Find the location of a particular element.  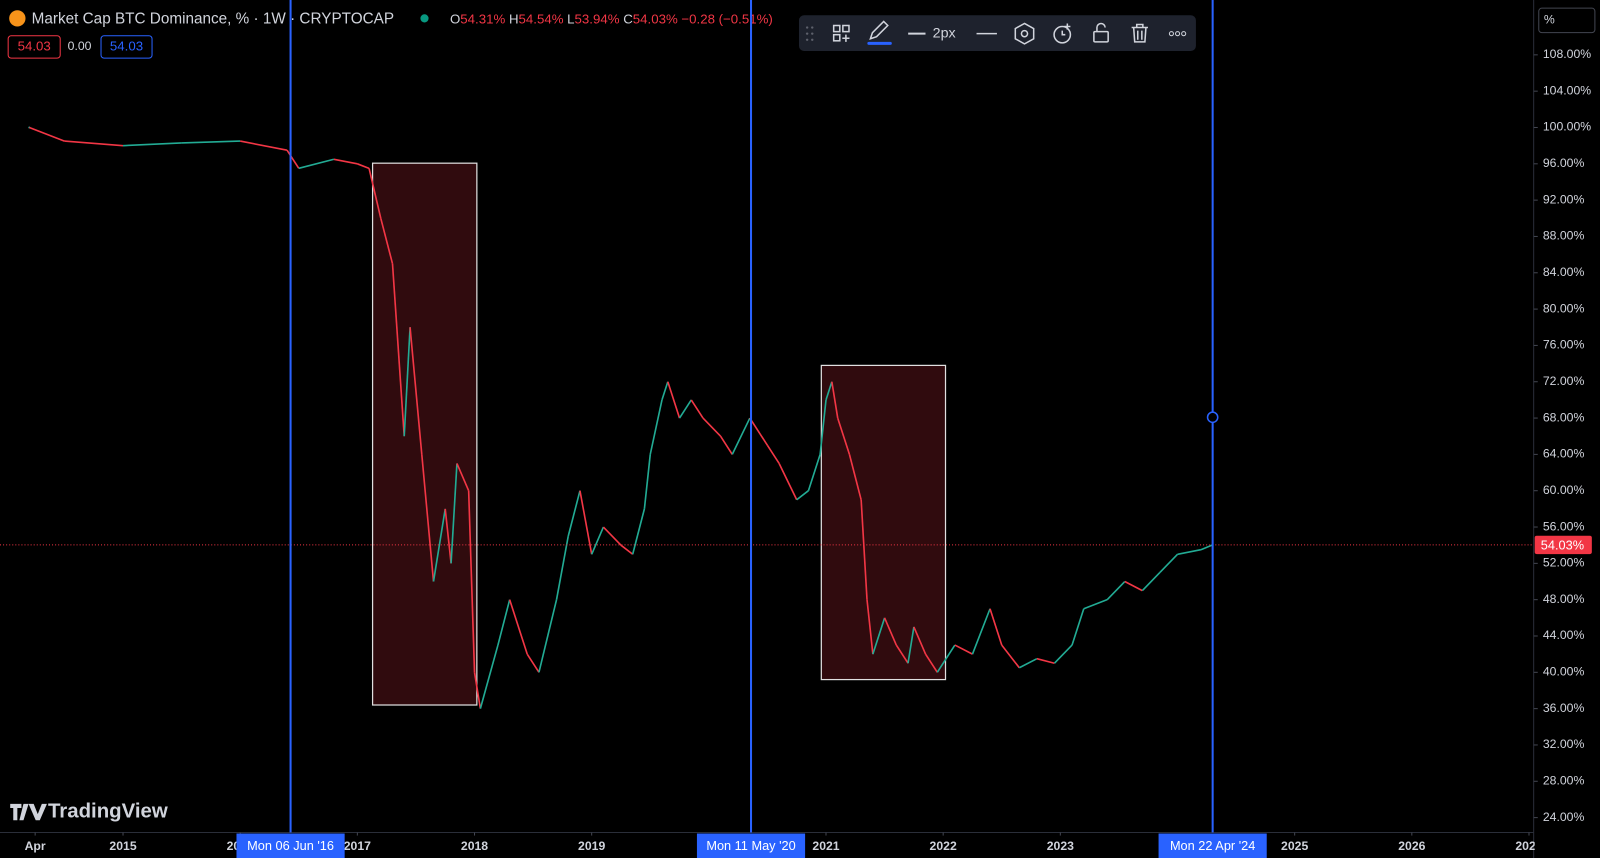

more-button is located at coordinates (1177, 34).